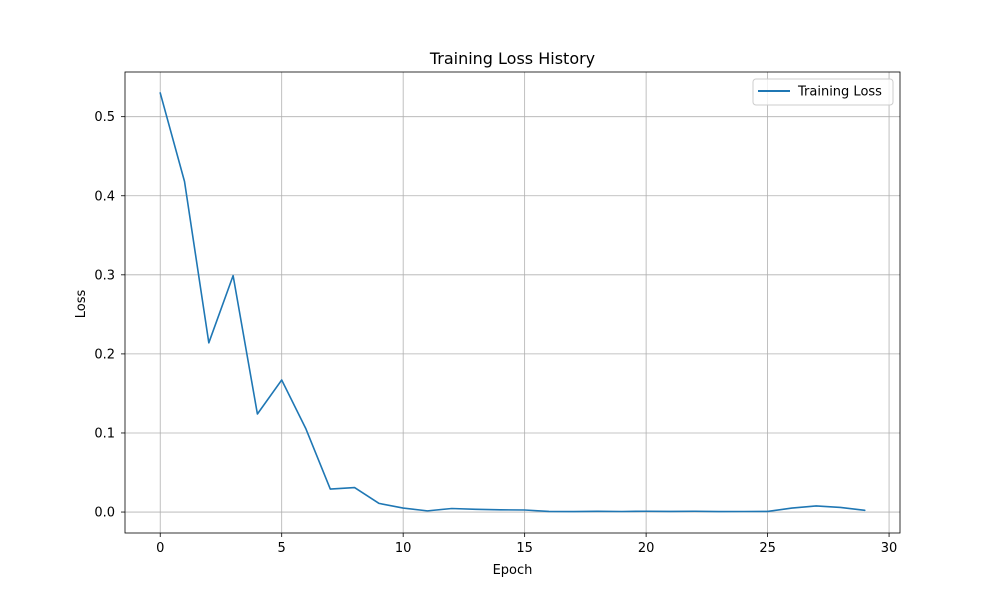  Describe the element at coordinates (104, 433) in the screenshot. I see `y-tick-label: 0.1` at that location.